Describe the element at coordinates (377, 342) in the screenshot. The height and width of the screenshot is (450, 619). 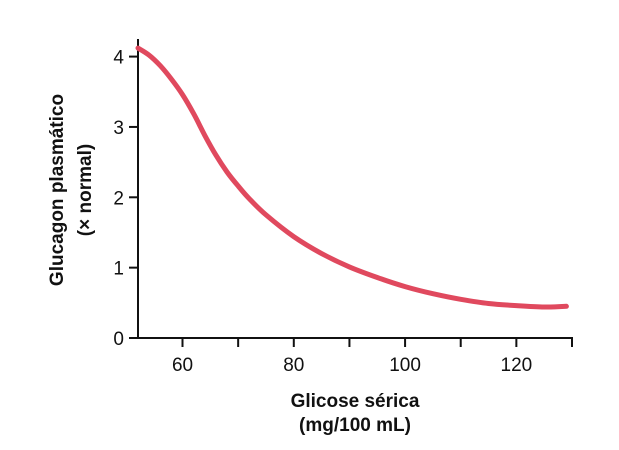
I see `x-ticks` at that location.